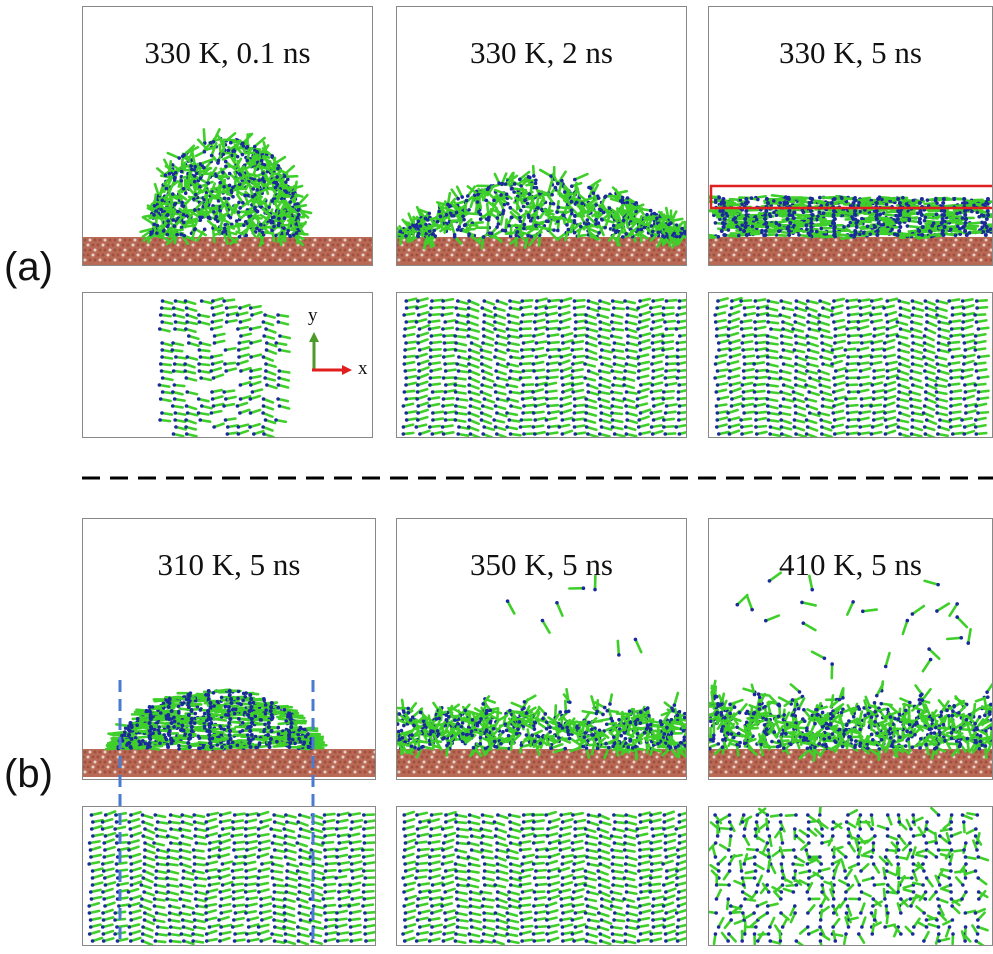  What do you see at coordinates (313, 315) in the screenshot?
I see `y-axis-label: y` at bounding box center [313, 315].